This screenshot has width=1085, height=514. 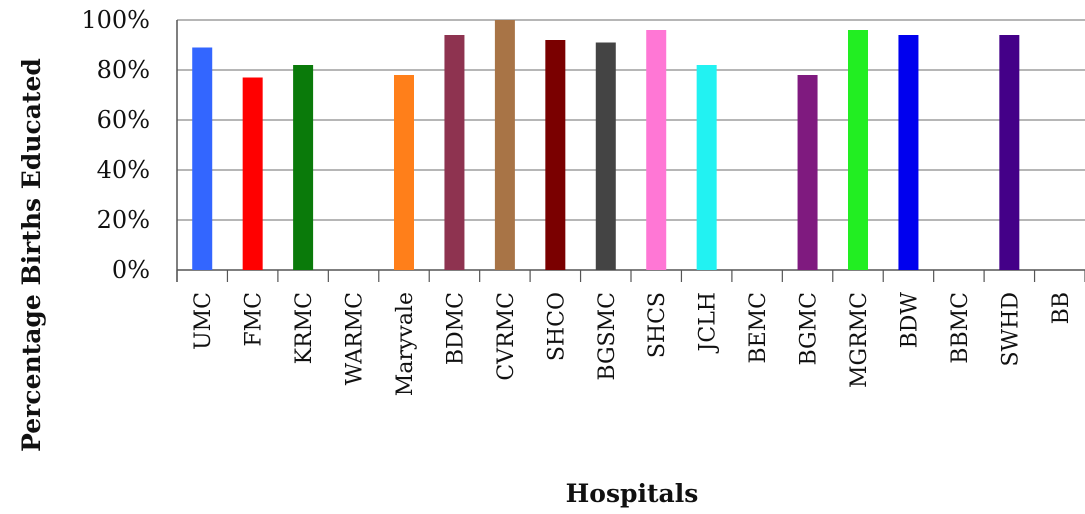 What do you see at coordinates (454, 152) in the screenshot?
I see `bar-bdmc` at bounding box center [454, 152].